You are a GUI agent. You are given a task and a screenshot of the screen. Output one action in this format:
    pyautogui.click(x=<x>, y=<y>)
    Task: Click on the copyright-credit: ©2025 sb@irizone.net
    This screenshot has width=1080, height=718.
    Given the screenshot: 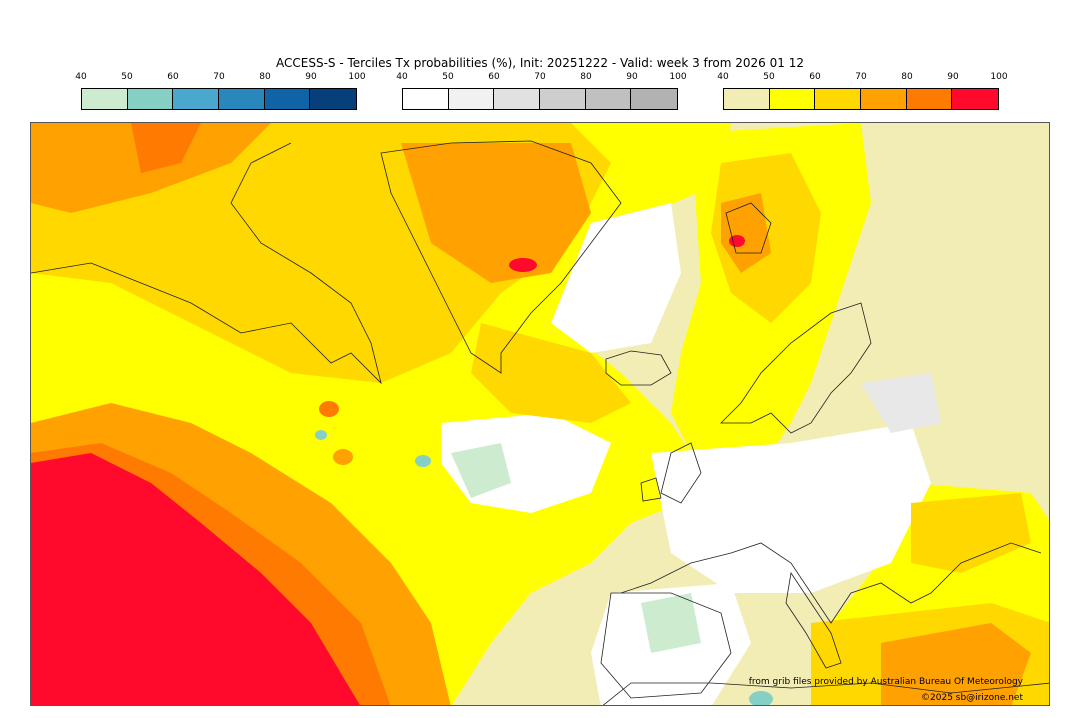 What is the action you would take?
    pyautogui.click(x=972, y=698)
    